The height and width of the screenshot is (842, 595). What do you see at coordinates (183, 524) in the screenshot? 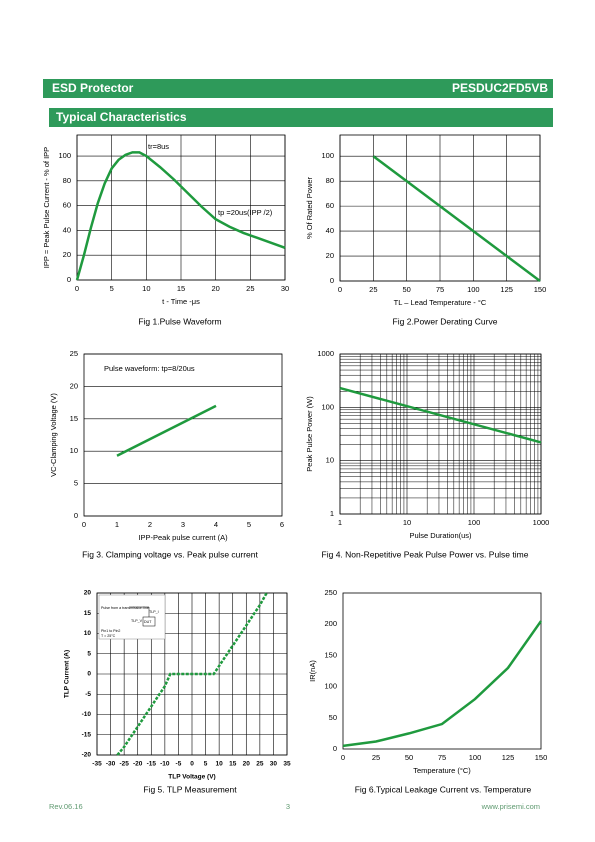
I see `x-tick-label: 3` at bounding box center [183, 524].